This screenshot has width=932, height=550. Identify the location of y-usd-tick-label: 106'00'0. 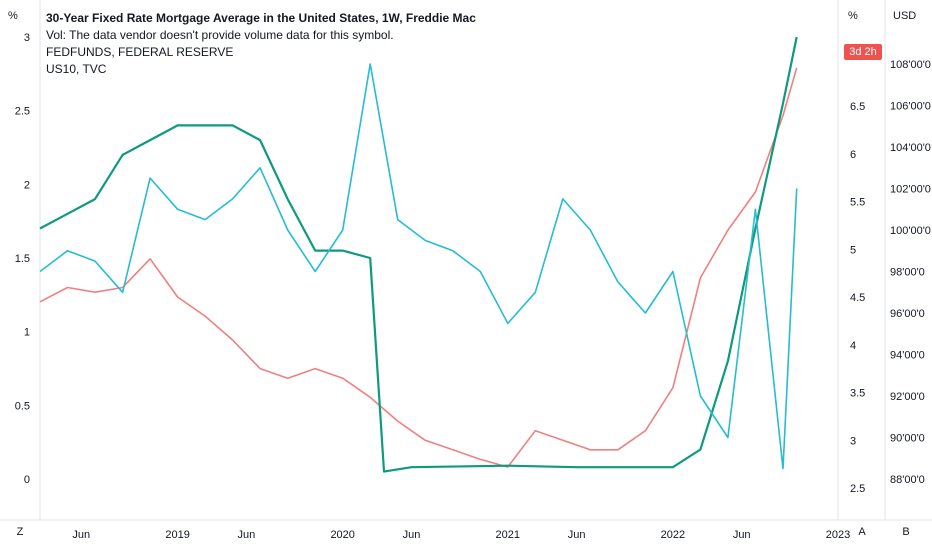
(910, 107).